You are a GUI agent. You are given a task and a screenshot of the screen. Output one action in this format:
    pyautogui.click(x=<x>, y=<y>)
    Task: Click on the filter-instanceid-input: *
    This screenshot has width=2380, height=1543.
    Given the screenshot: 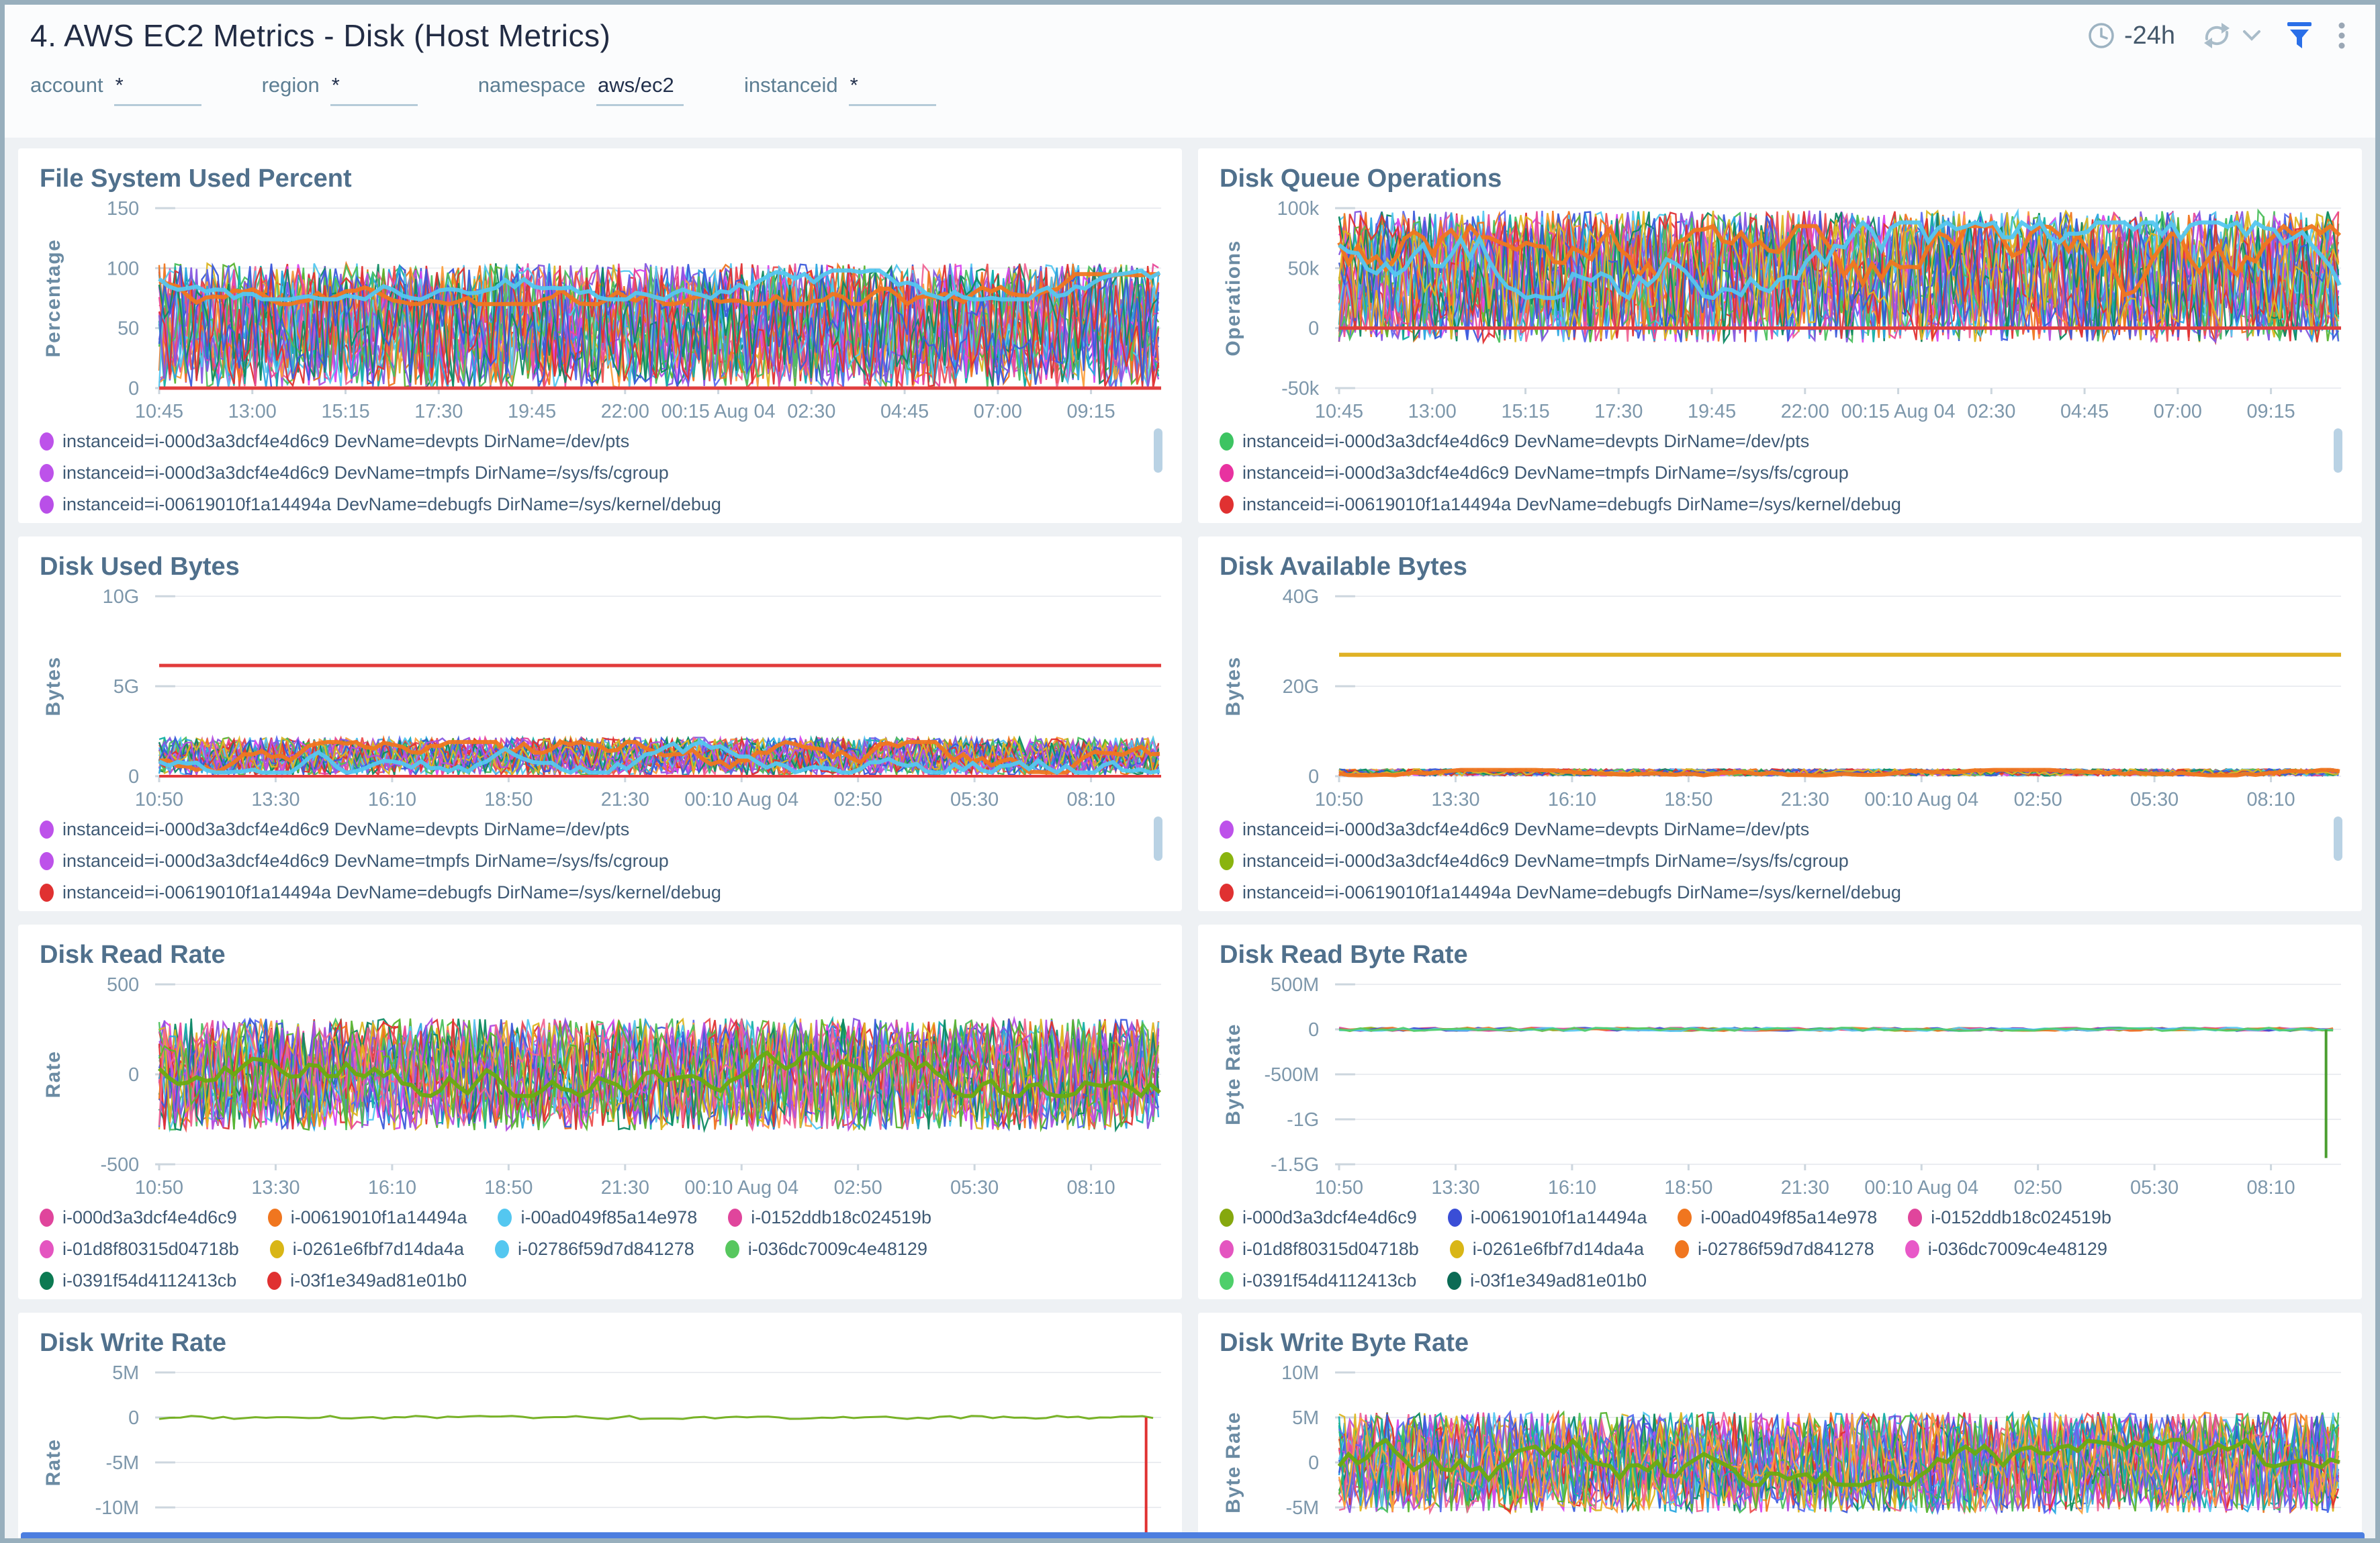 What is the action you would take?
    pyautogui.click(x=892, y=89)
    